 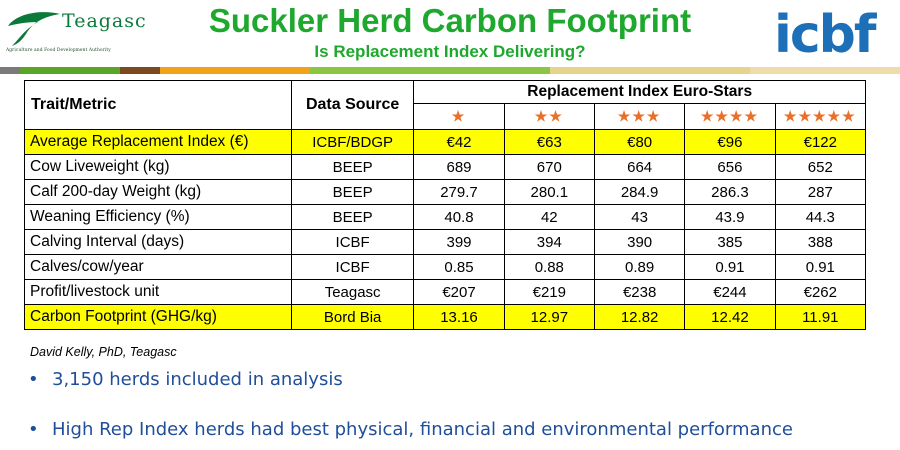 I want to click on value-cell: 390, so click(x=639, y=242).